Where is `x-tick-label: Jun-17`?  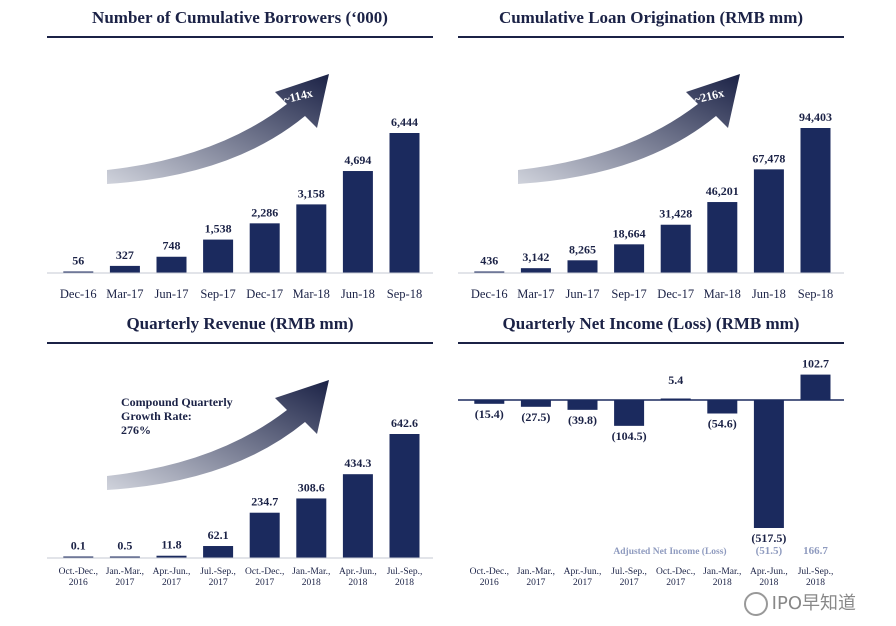
x-tick-label: Jun-17 is located at coordinates (171, 294).